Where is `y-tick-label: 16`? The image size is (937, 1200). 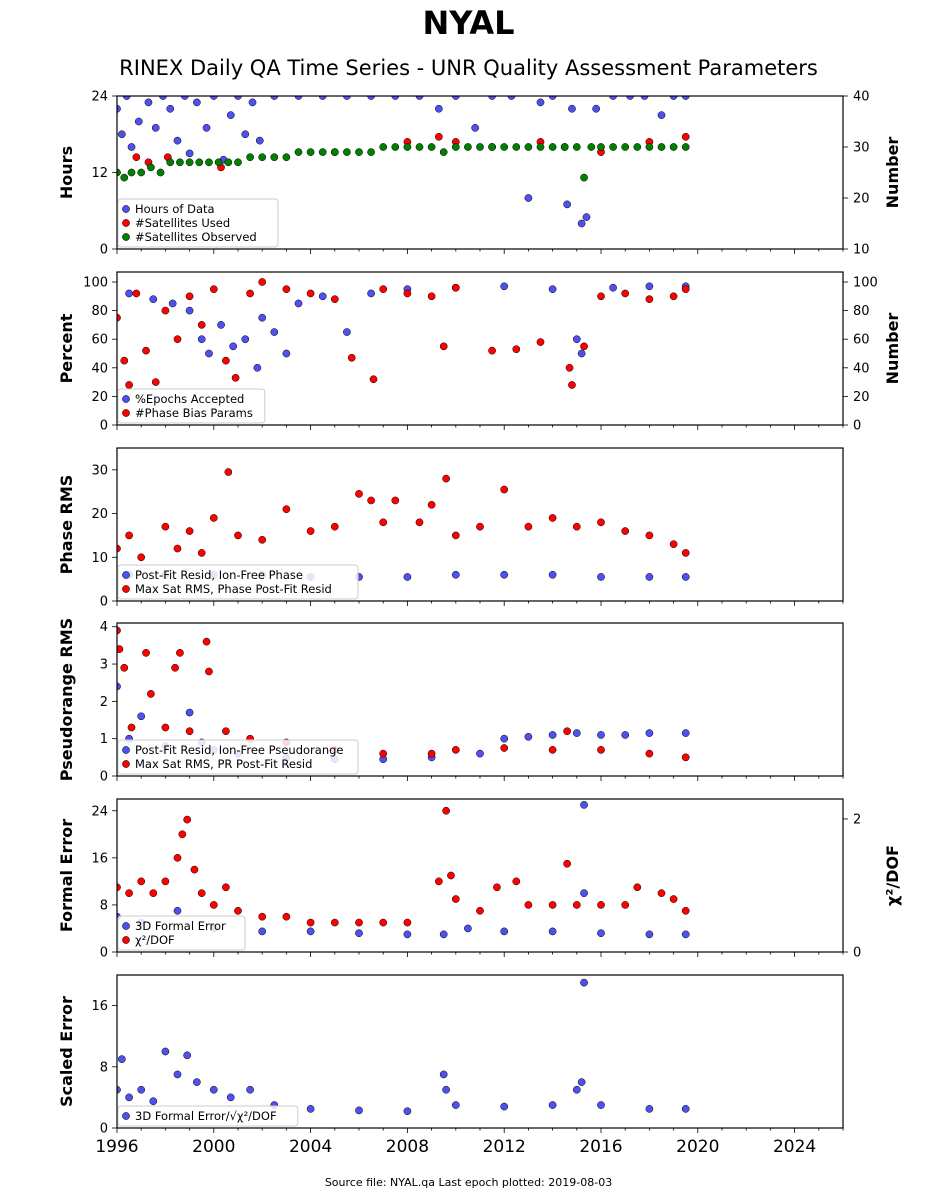
y-tick-label: 16 is located at coordinates (99, 858).